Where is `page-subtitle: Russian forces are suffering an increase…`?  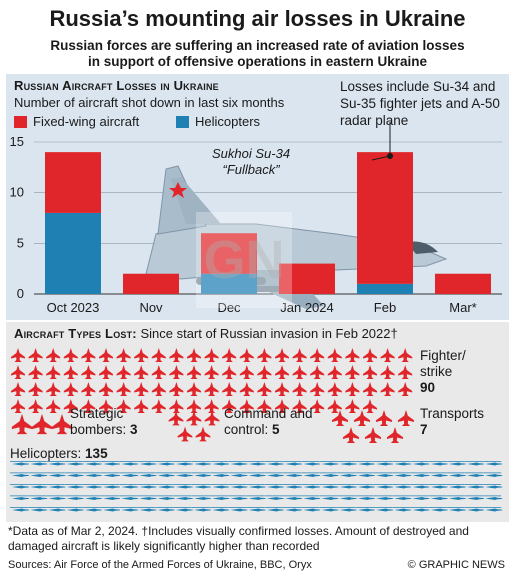
page-subtitle: Russian forces are suffering an increase… is located at coordinates (257, 54).